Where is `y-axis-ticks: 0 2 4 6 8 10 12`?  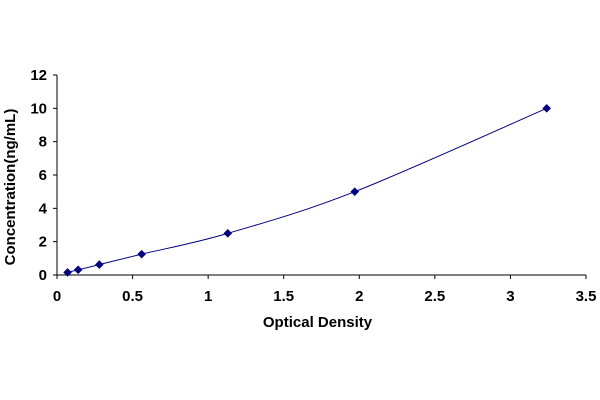 y-axis-ticks: 0 2 4 6 8 10 12 is located at coordinates (43, 175).